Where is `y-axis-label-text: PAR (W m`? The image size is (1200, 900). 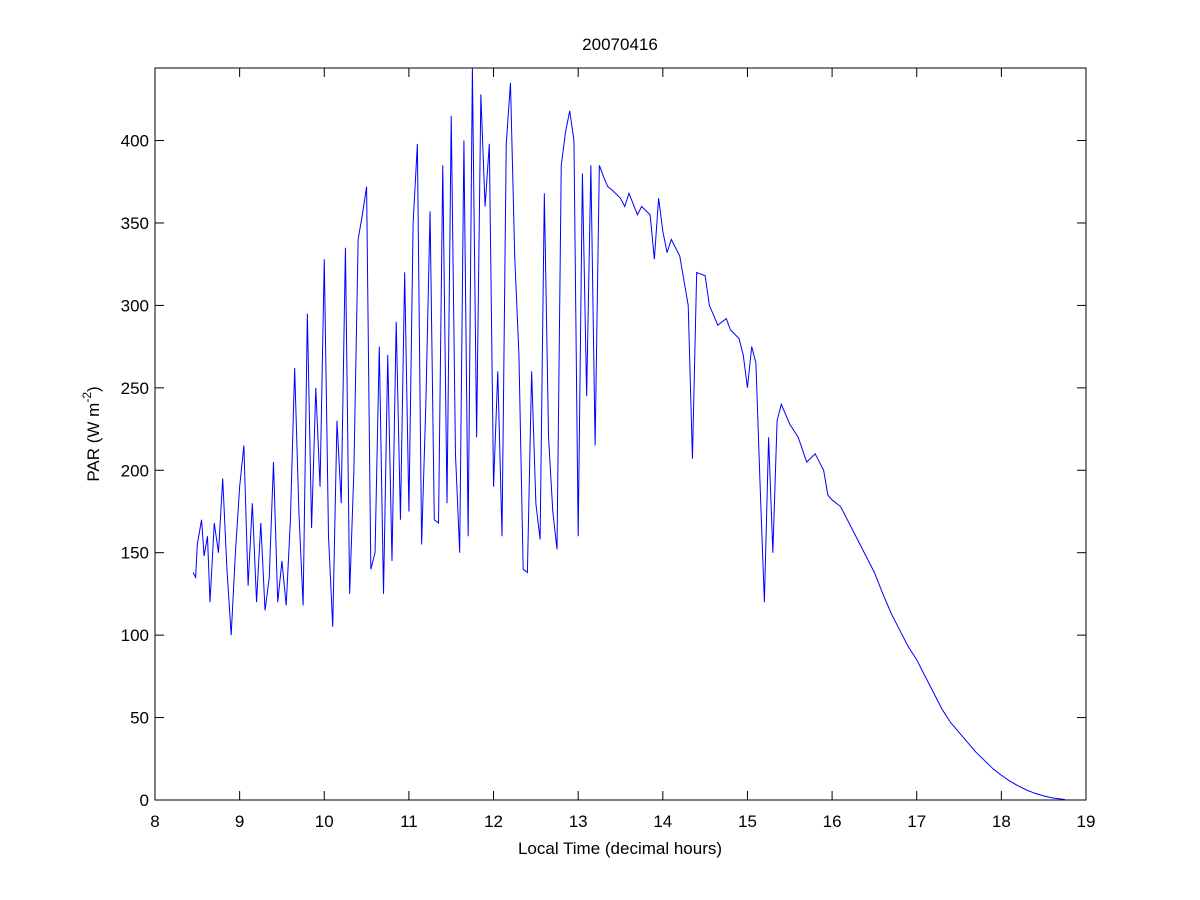
y-axis-label-text: PAR (W m is located at coordinates (93, 442).